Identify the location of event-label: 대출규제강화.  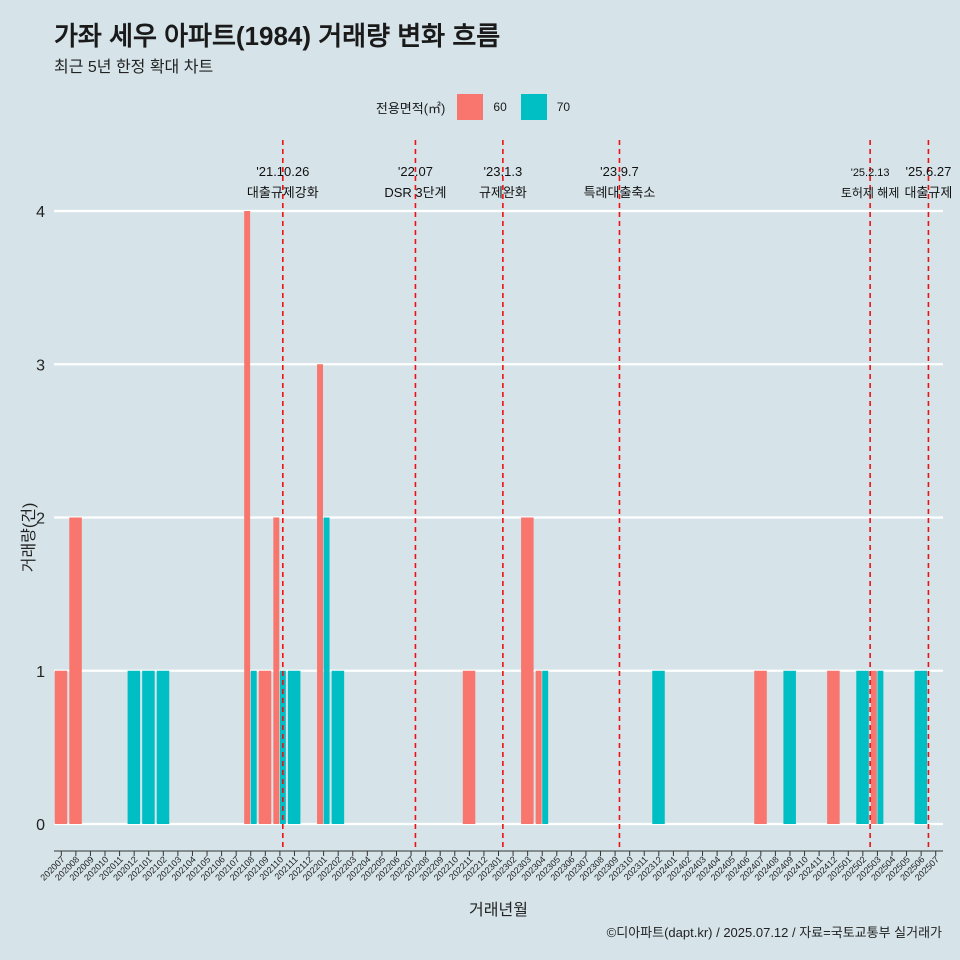
(283, 192).